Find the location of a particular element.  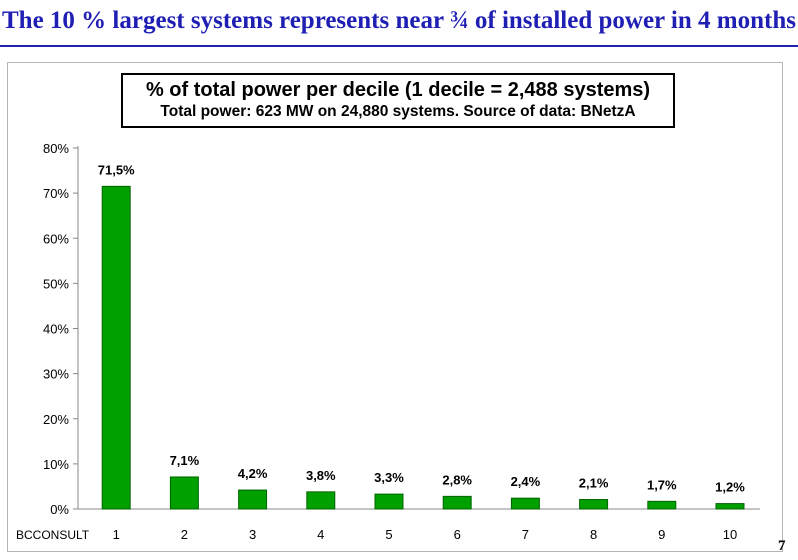

data-label: 4,2% is located at coordinates (253, 473).